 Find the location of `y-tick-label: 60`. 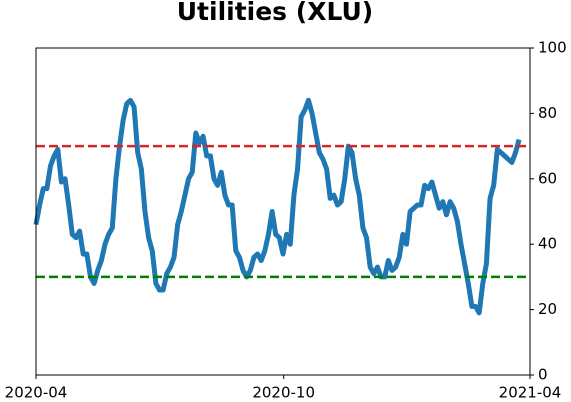

y-tick-label: 60 is located at coordinates (547, 178).